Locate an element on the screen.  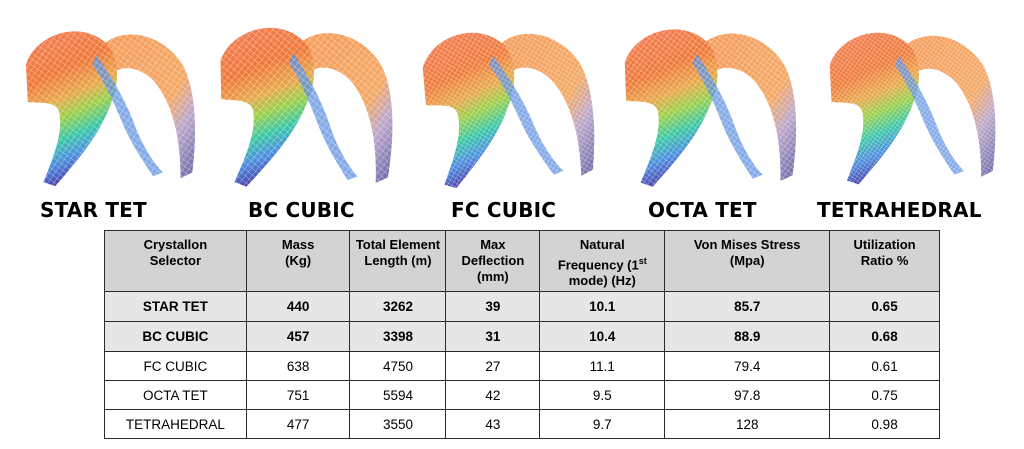
cell-length: 4750 is located at coordinates (398, 366).